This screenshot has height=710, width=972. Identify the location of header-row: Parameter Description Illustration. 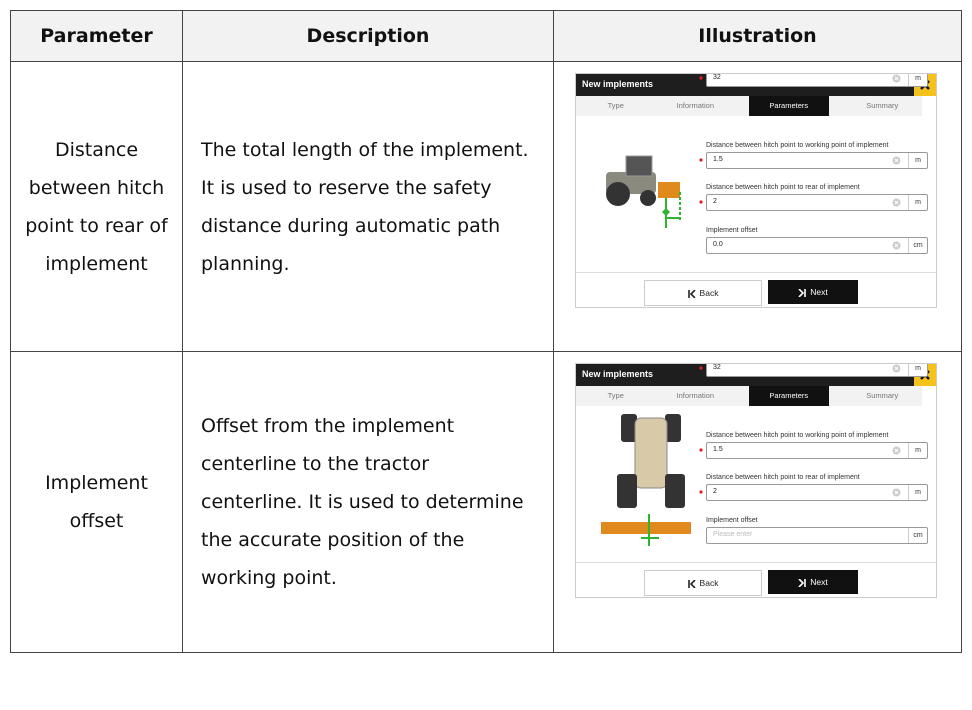
(486, 36).